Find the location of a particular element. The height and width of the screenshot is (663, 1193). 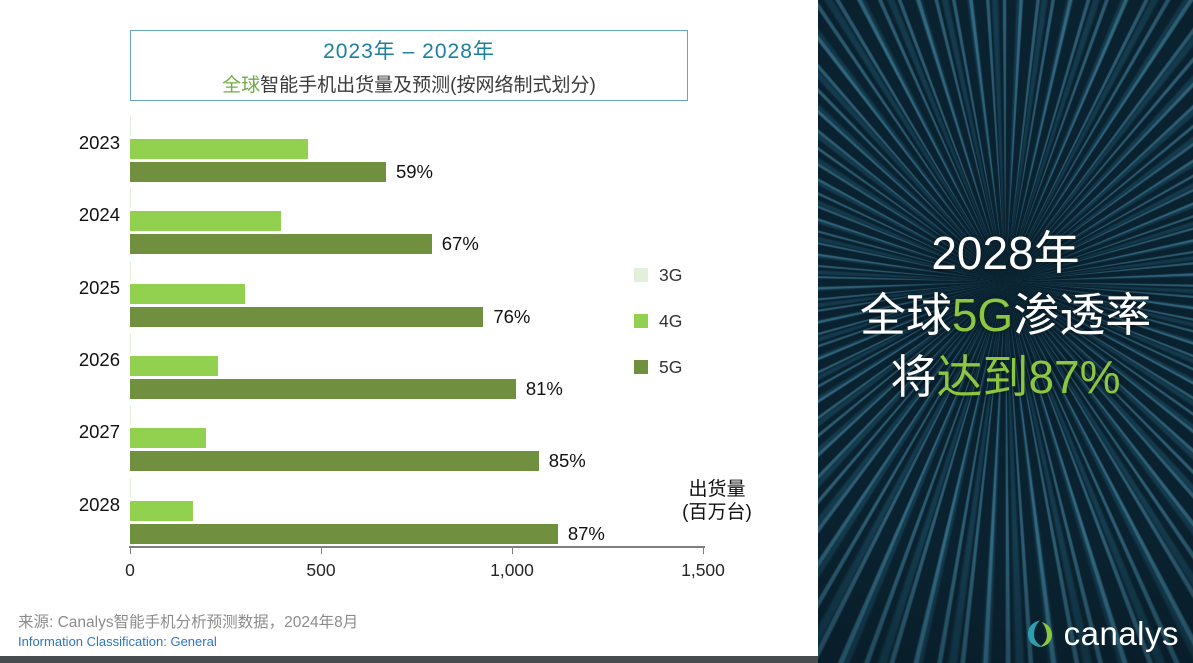

bar-5g-2023 is located at coordinates (258, 172).